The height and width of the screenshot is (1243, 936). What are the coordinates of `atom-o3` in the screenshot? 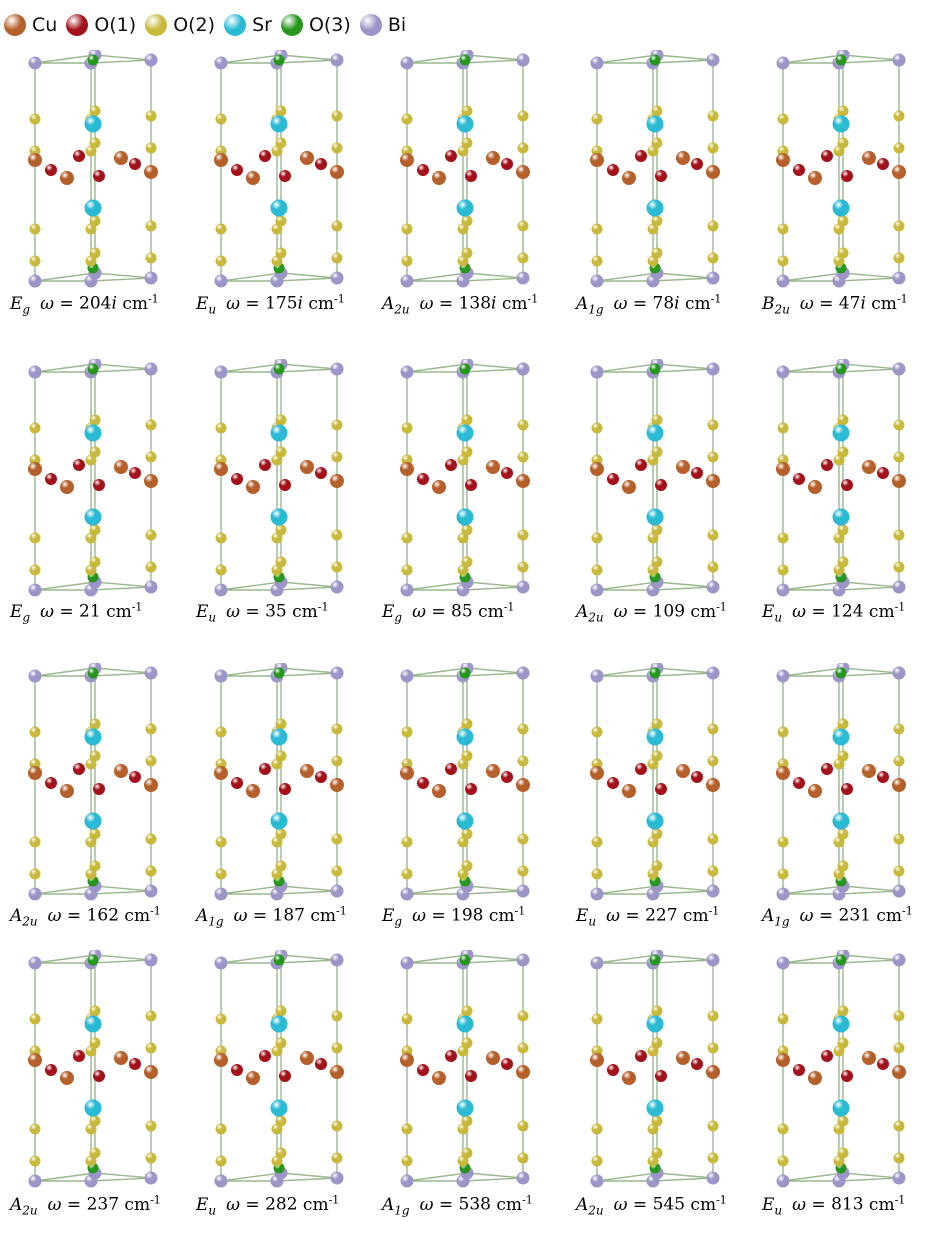 It's located at (93, 673).